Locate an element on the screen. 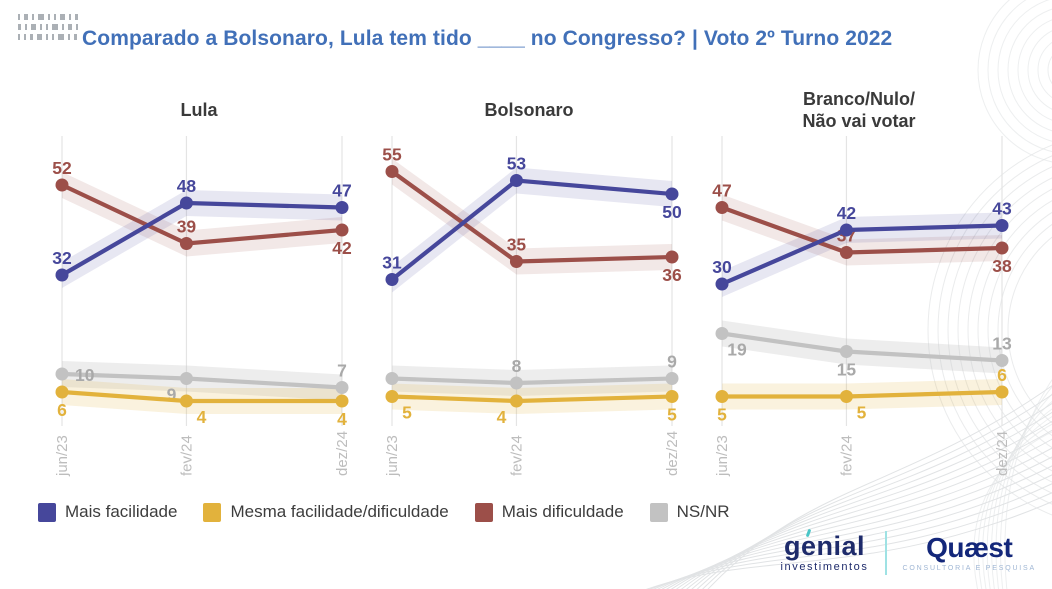  quaest-logo: Quæst CONSULTORIA E PESQUISA is located at coordinates (969, 552).